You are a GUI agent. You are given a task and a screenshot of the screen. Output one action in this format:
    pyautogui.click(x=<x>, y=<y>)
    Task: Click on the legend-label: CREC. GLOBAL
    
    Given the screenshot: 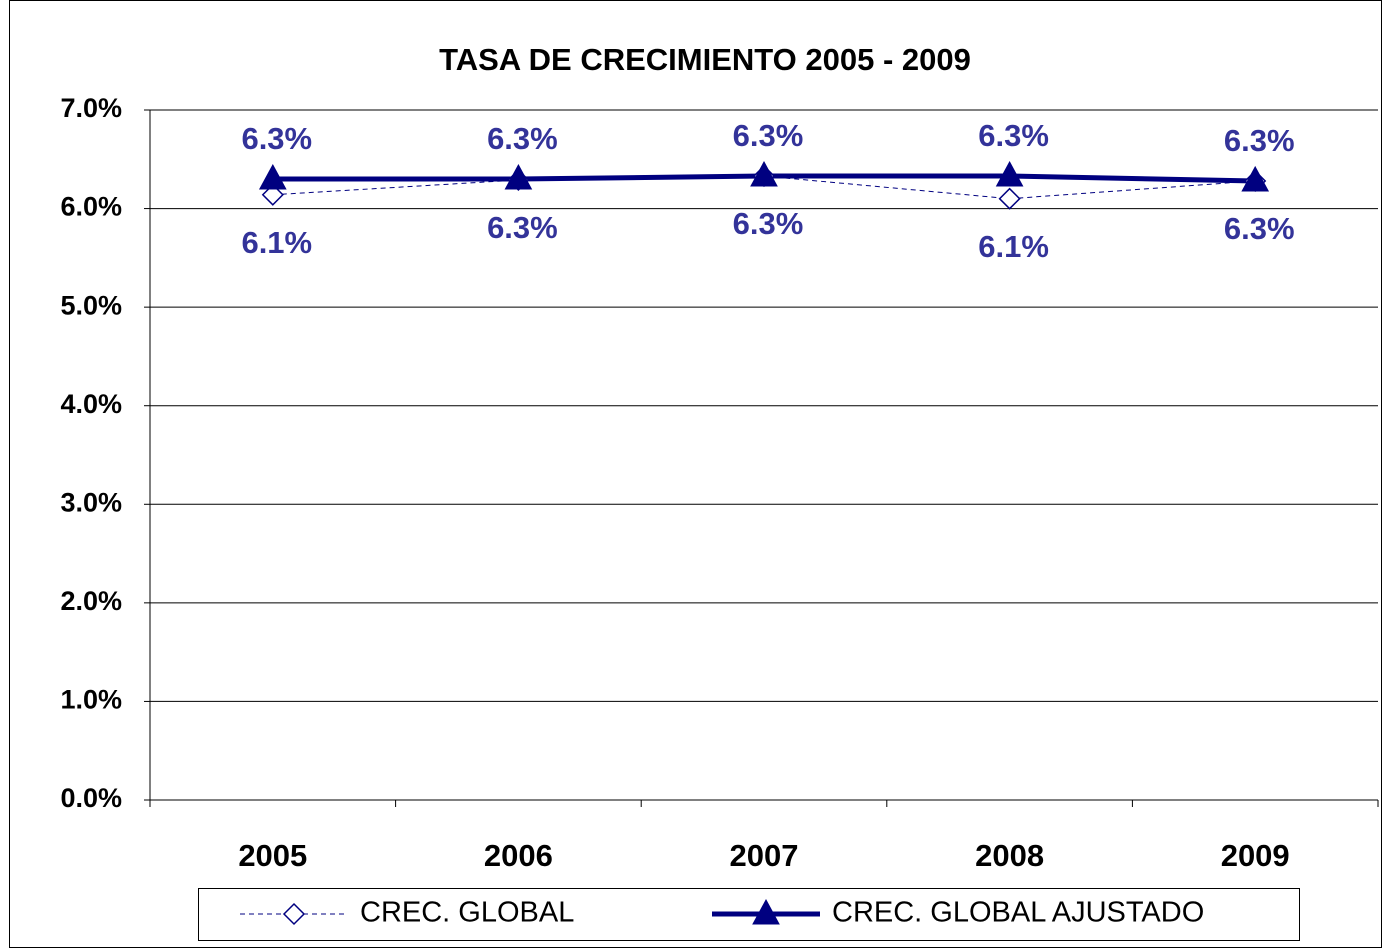 What is the action you would take?
    pyautogui.click(x=467, y=913)
    